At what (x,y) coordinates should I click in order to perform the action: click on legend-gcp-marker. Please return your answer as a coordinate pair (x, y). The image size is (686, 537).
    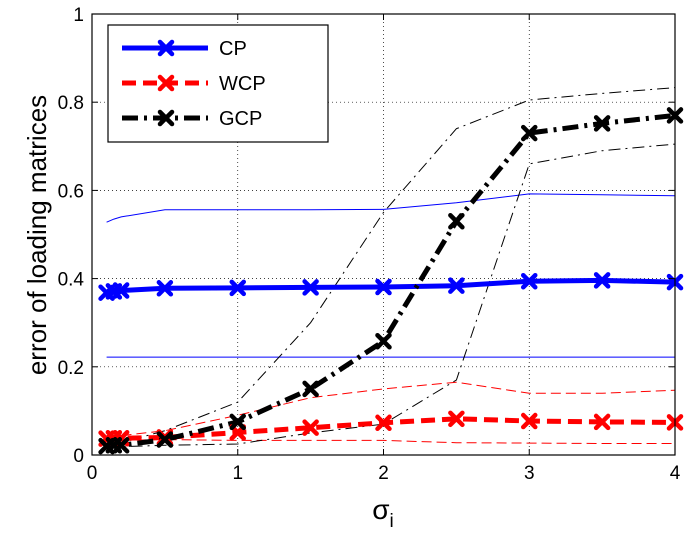
    Looking at the image, I should click on (166, 118).